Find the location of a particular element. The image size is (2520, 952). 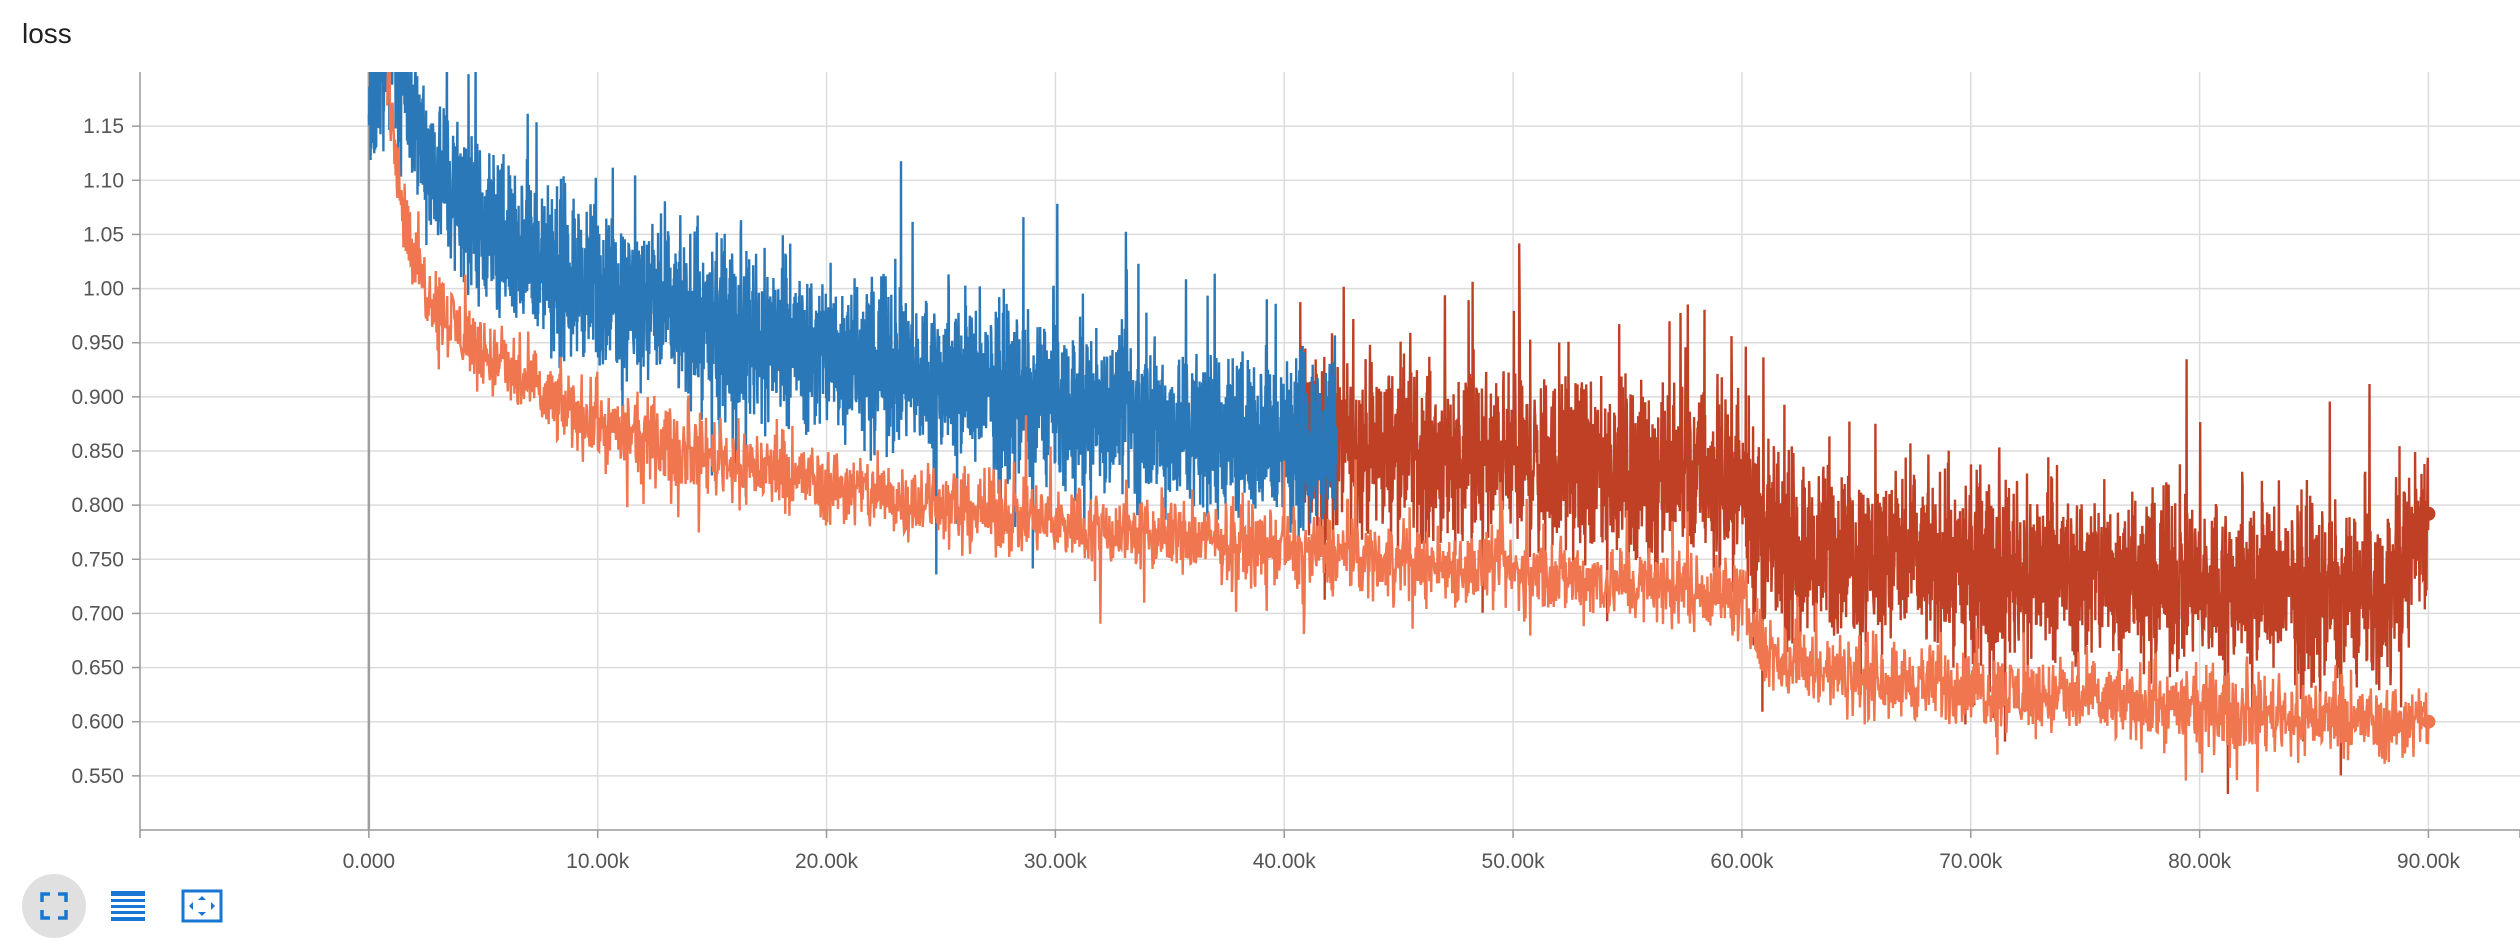

toggle-log-scale-button is located at coordinates (128, 906).